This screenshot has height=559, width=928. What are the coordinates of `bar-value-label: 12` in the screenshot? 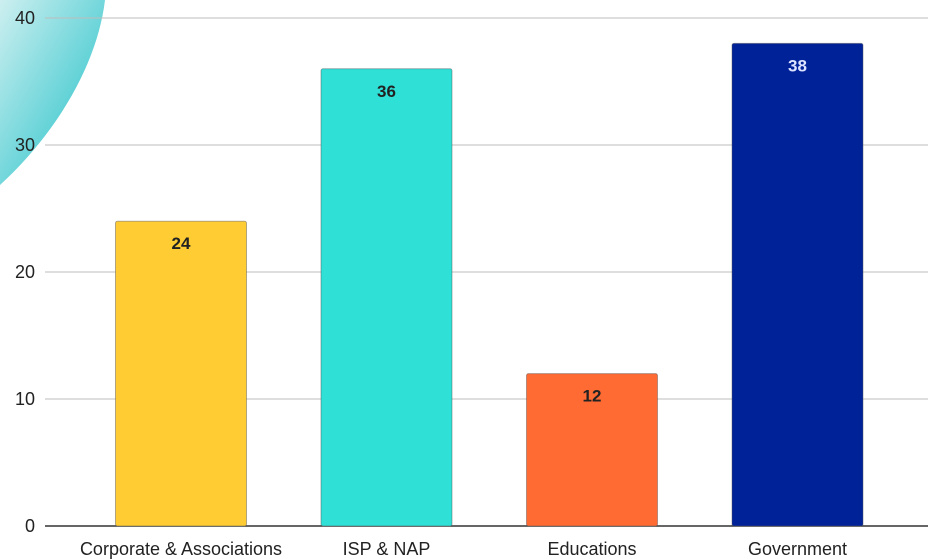 It's located at (592, 396).